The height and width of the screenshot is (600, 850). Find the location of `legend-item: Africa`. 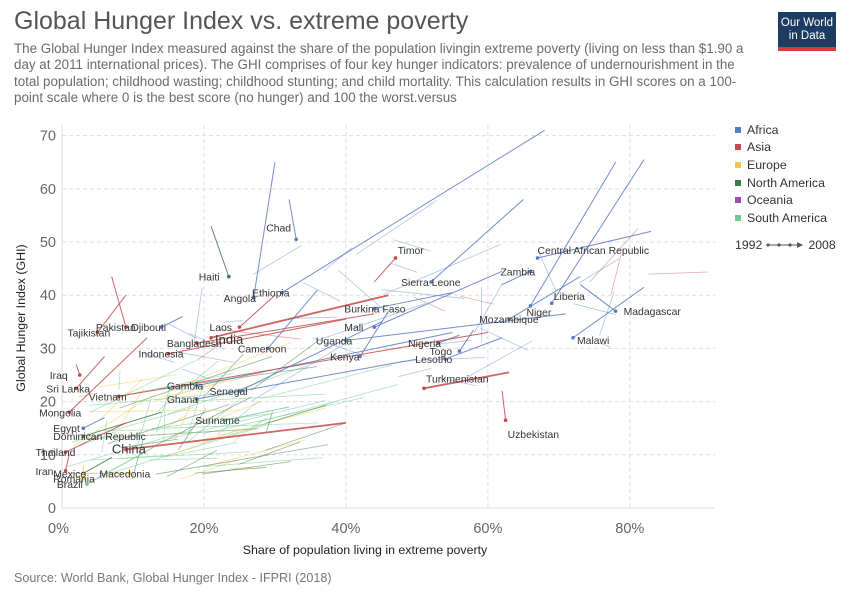

legend-item: Africa is located at coordinates (781, 130).